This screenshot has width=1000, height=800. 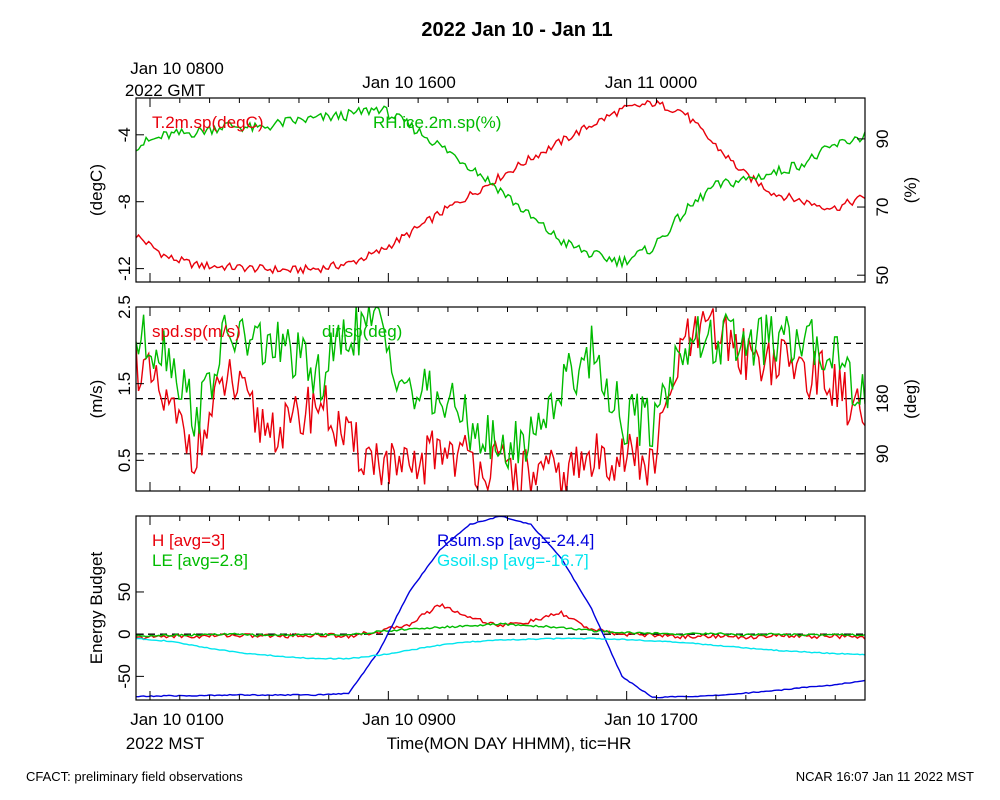 I want to click on y2-axis-label: (%), so click(x=910, y=190).